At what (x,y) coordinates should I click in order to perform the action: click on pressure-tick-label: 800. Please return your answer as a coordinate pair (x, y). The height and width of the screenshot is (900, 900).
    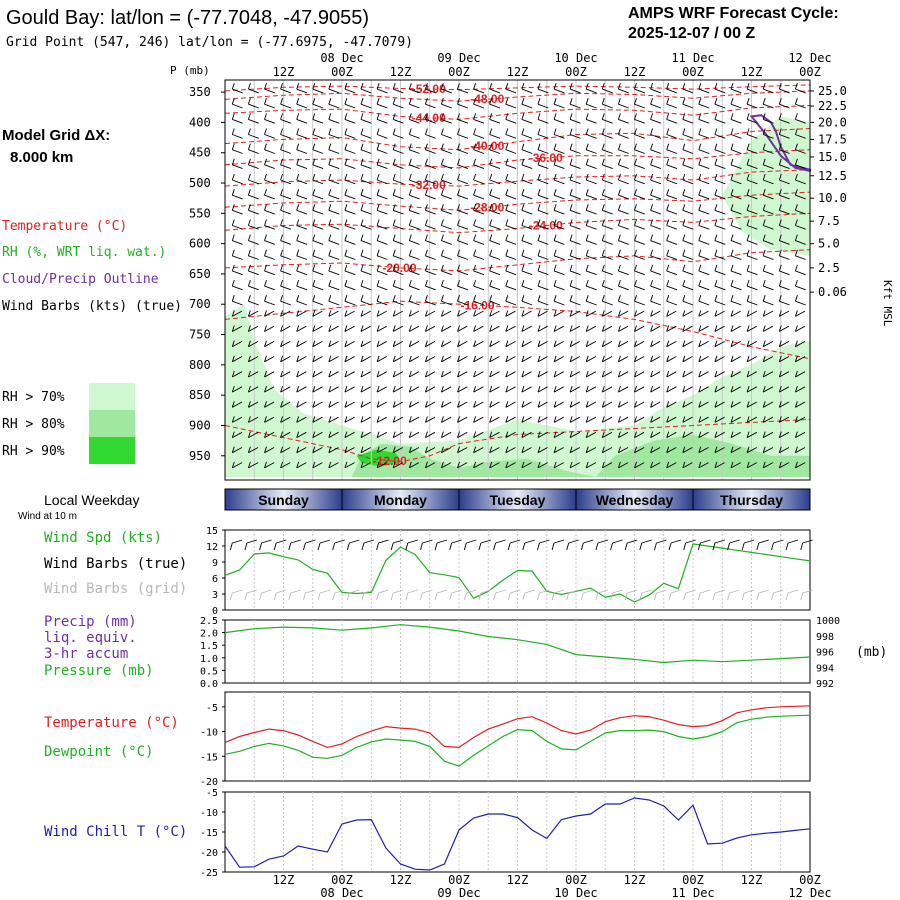
    Looking at the image, I should click on (200, 365).